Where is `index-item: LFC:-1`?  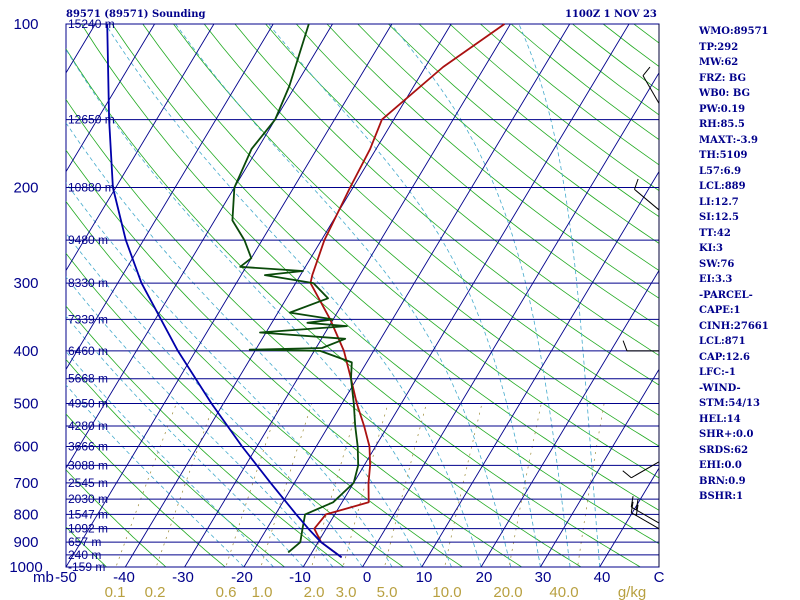
index-item: LFC:-1 is located at coordinates (717, 372).